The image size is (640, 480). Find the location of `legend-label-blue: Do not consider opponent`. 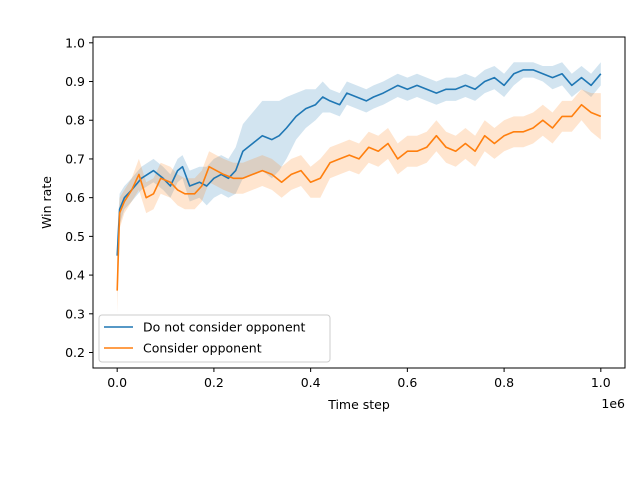

legend-label-blue: Do not consider opponent is located at coordinates (224, 327).